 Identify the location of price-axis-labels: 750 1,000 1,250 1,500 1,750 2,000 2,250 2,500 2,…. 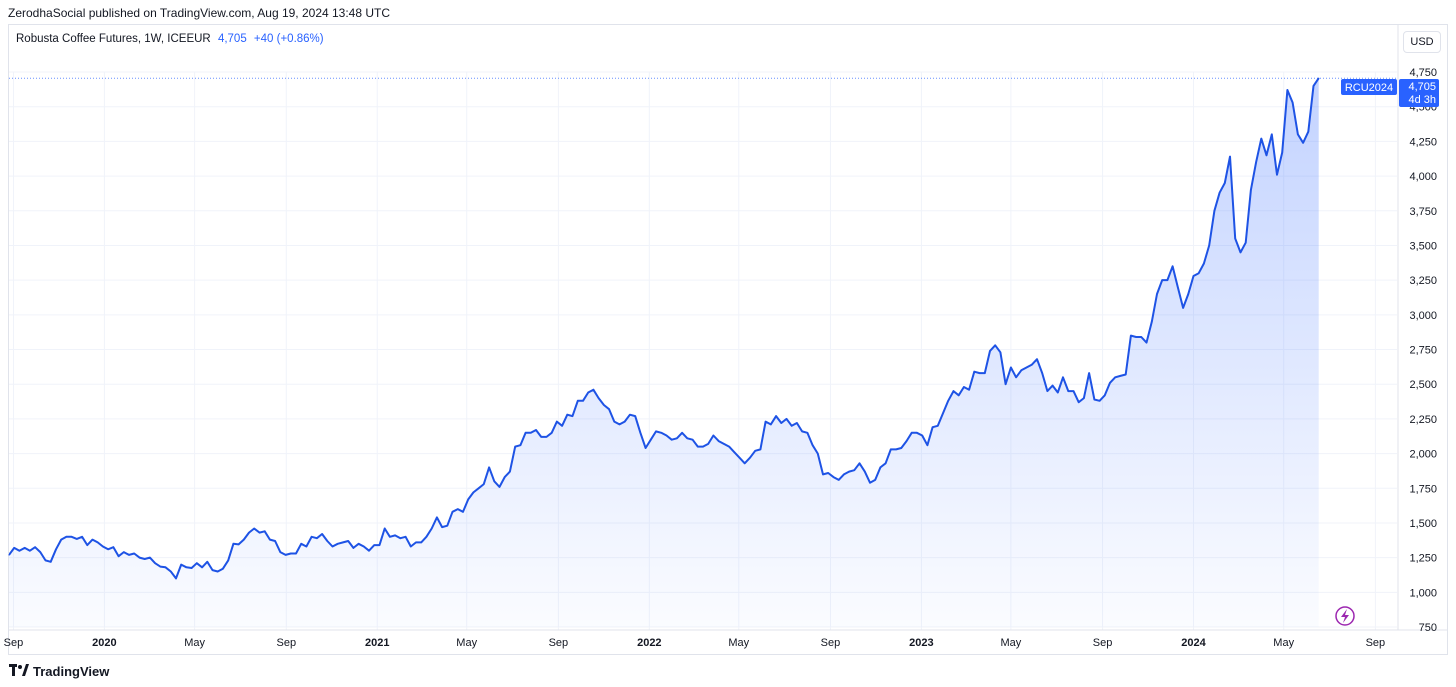
(1423, 350).